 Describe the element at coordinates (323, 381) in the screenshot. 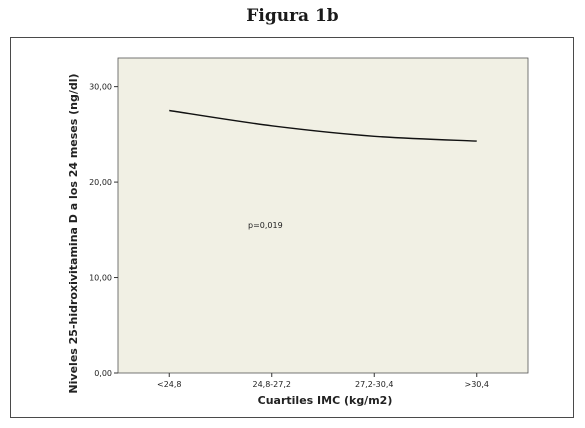

I see `x-axis: <24,8 24,8-27,2 27,2-30,4 >30,4` at that location.